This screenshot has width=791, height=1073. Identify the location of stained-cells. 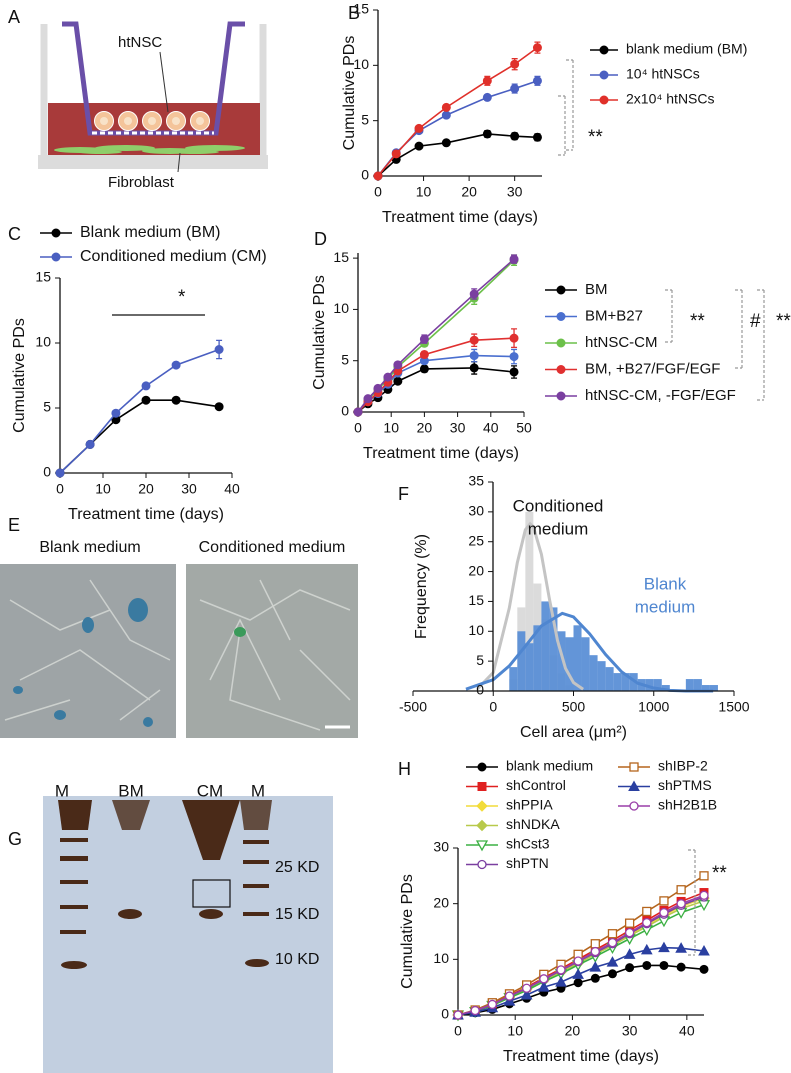
(83, 662).